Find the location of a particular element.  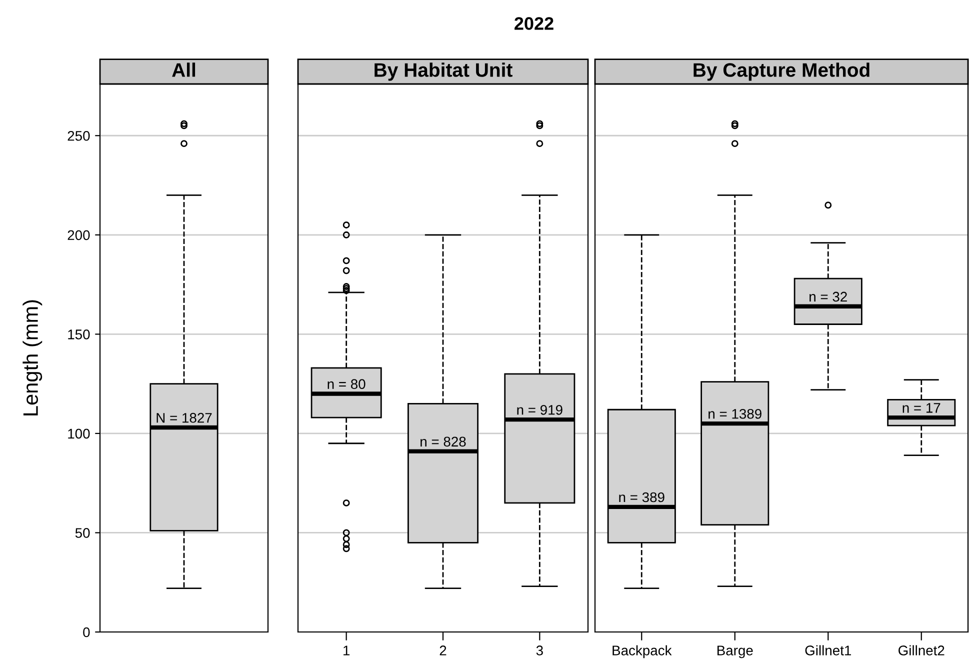

x-tick-label: 2 is located at coordinates (443, 651).